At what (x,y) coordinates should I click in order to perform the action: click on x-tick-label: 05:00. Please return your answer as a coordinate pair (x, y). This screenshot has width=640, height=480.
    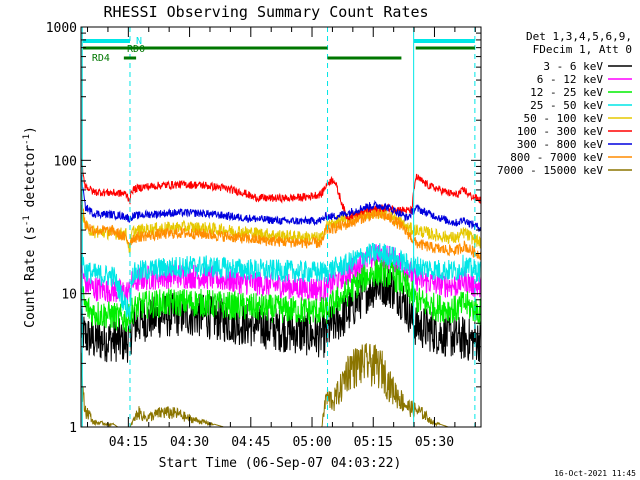
    Looking at the image, I should click on (311, 442).